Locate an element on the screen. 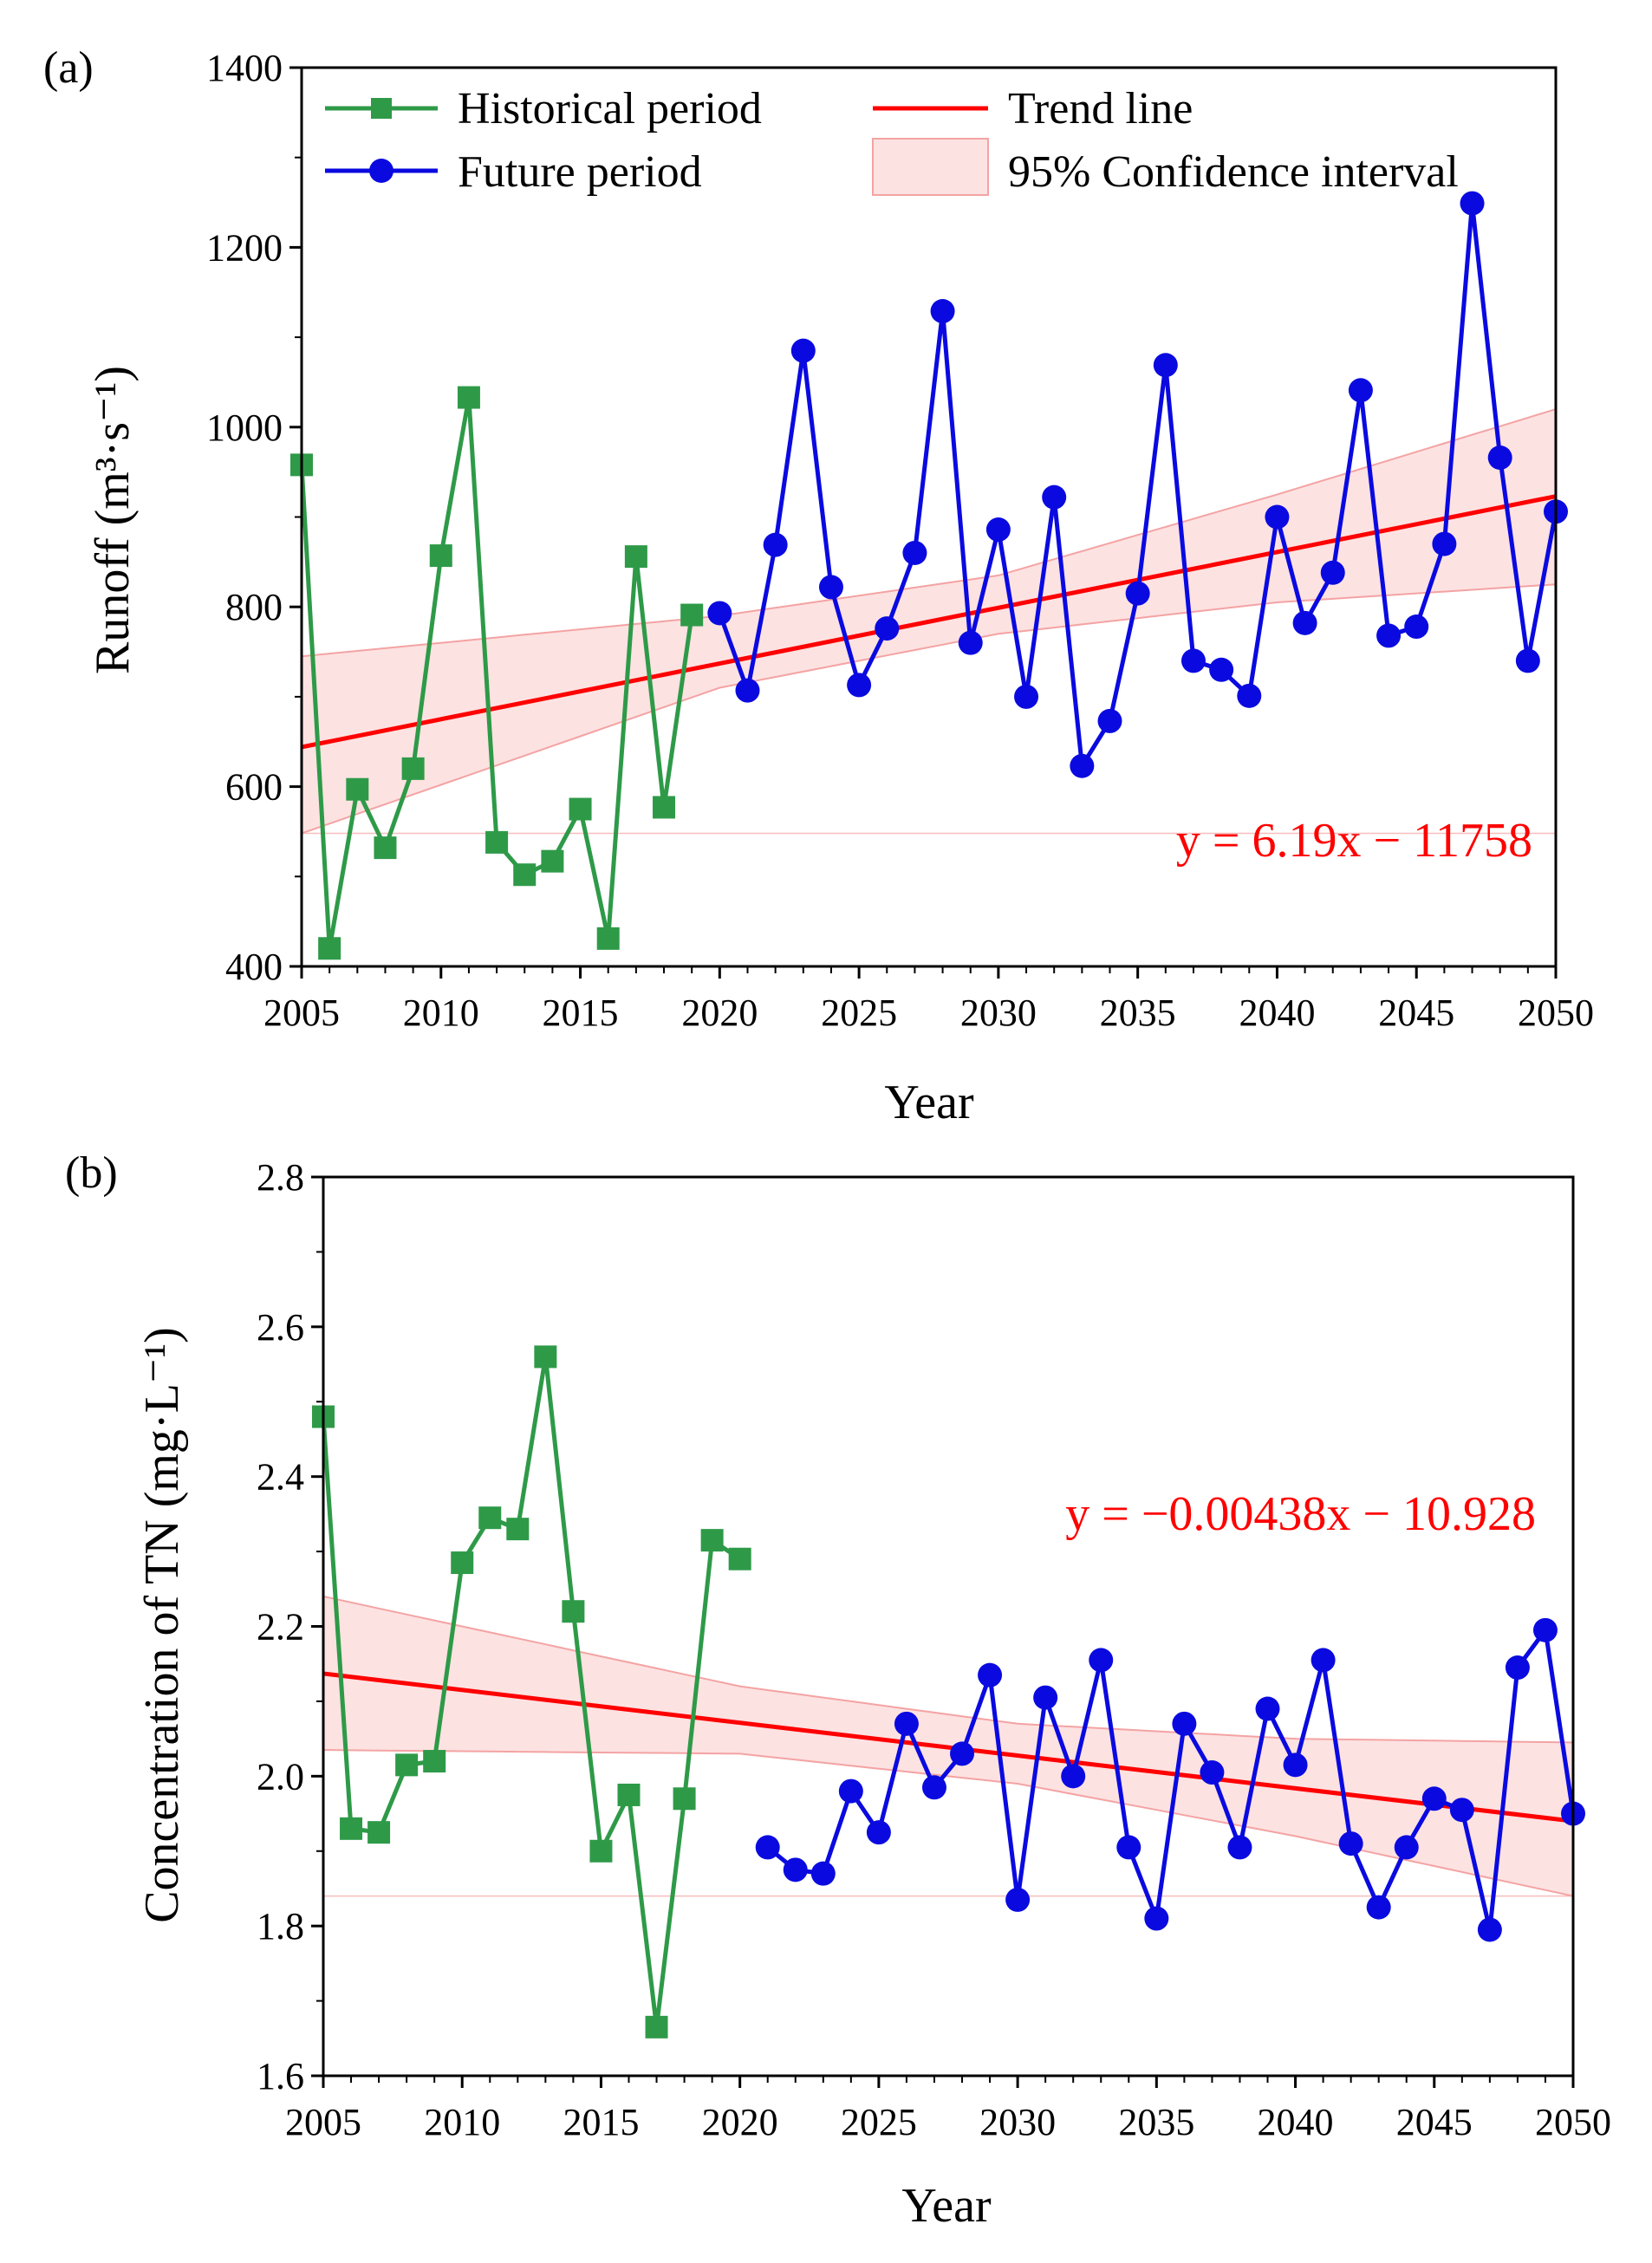  panel-b-x-axis-label: Year is located at coordinates (946, 2206).